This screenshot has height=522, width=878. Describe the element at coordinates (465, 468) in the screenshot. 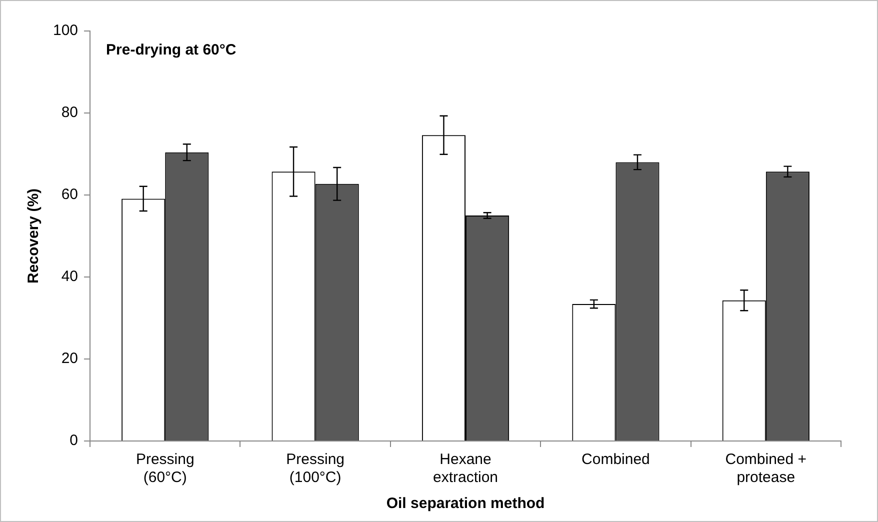

I see `x-tick-label: Hexane extraction` at that location.